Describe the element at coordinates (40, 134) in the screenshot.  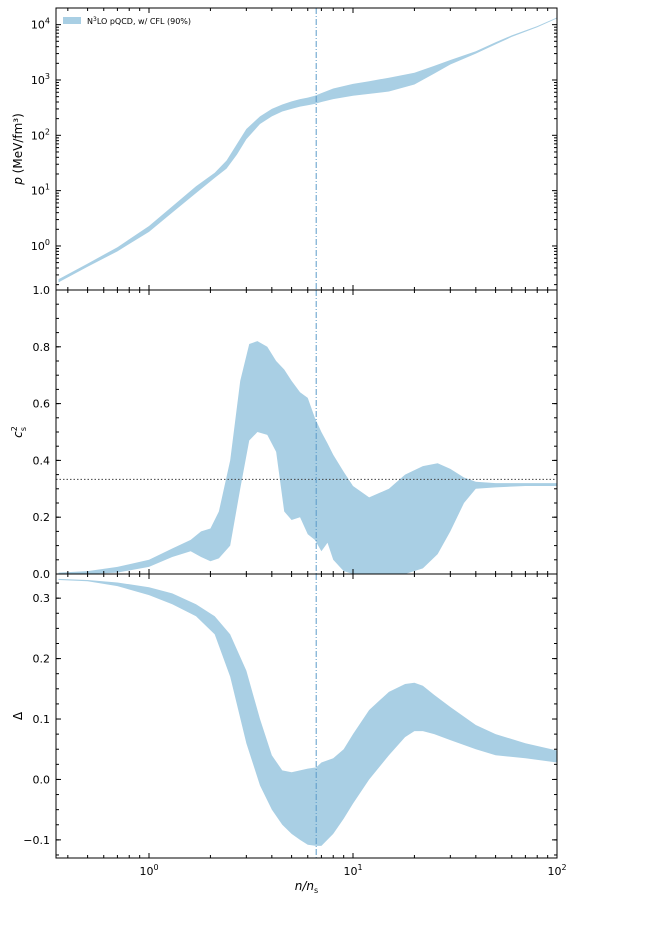
I see `y-tick-label: 10²` at that location.